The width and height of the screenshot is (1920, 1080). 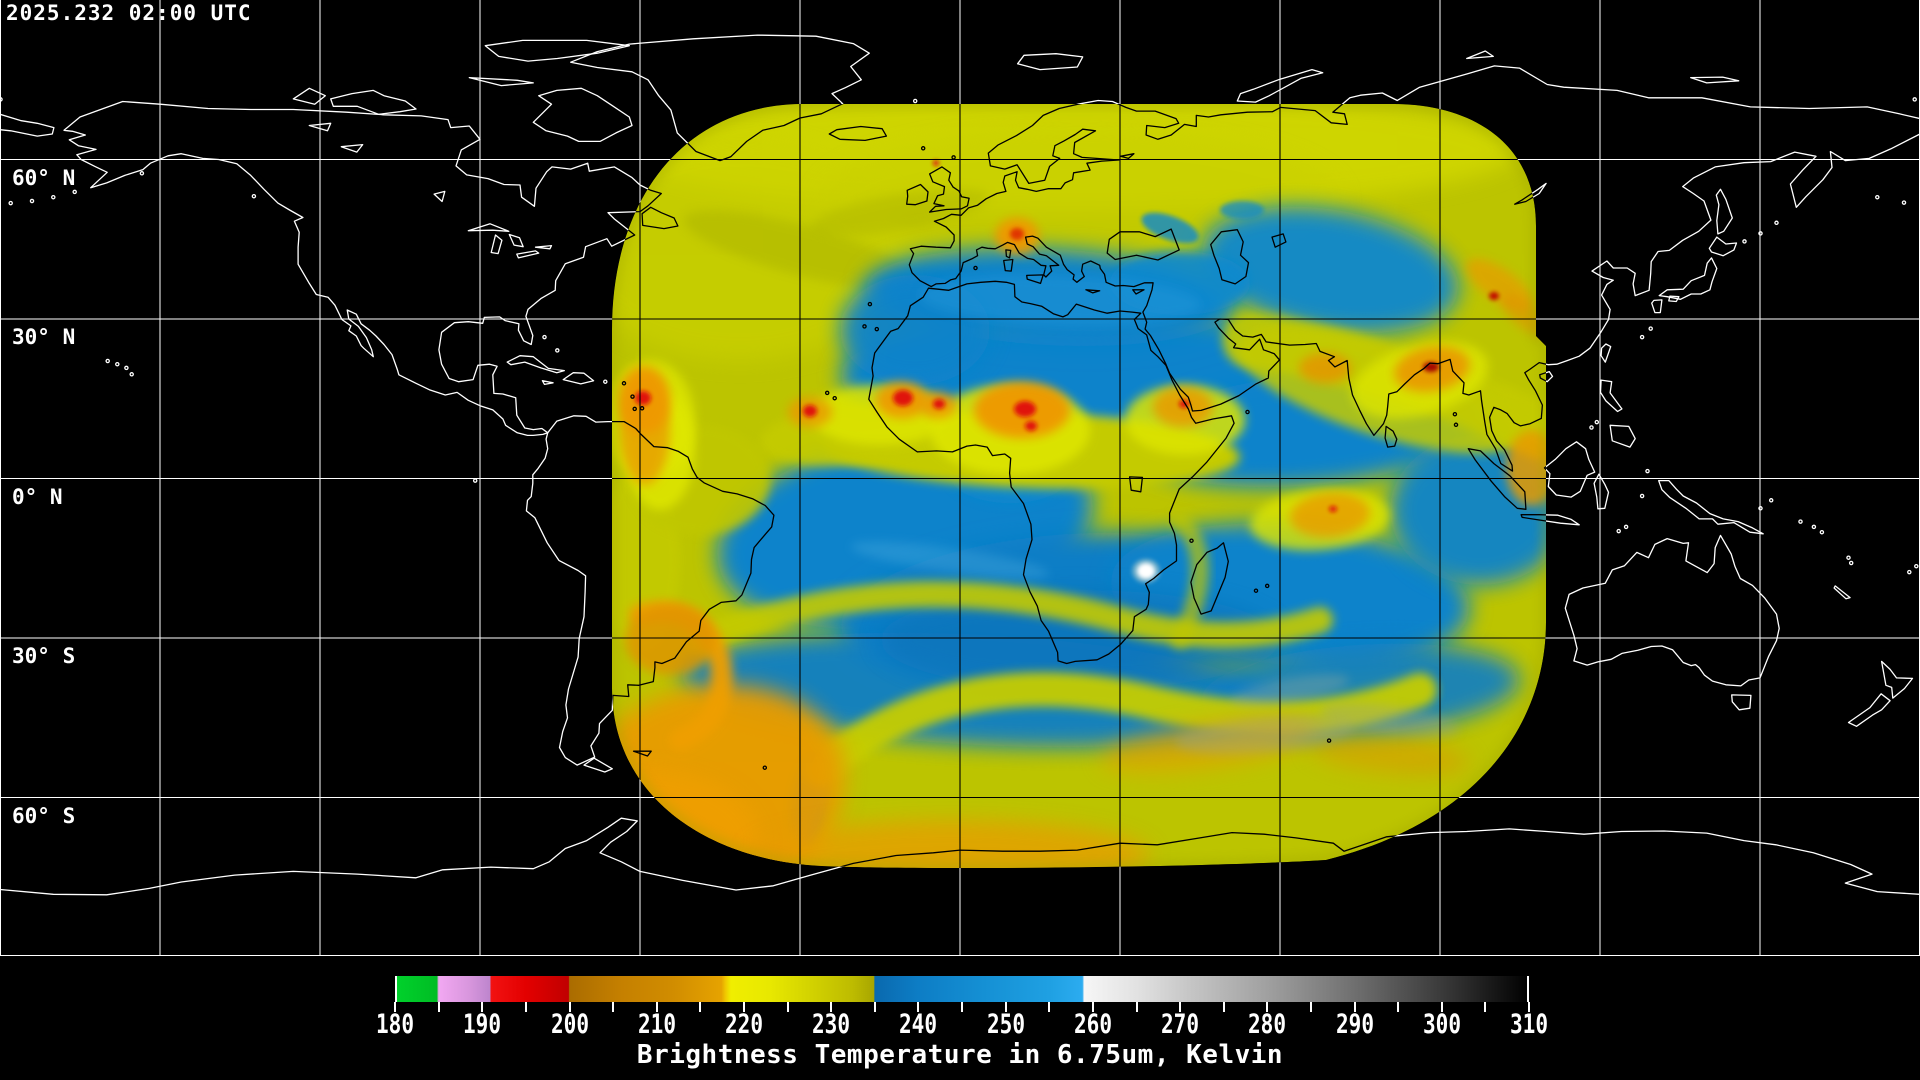 I want to click on latitude-label: 30° S, so click(x=44, y=656).